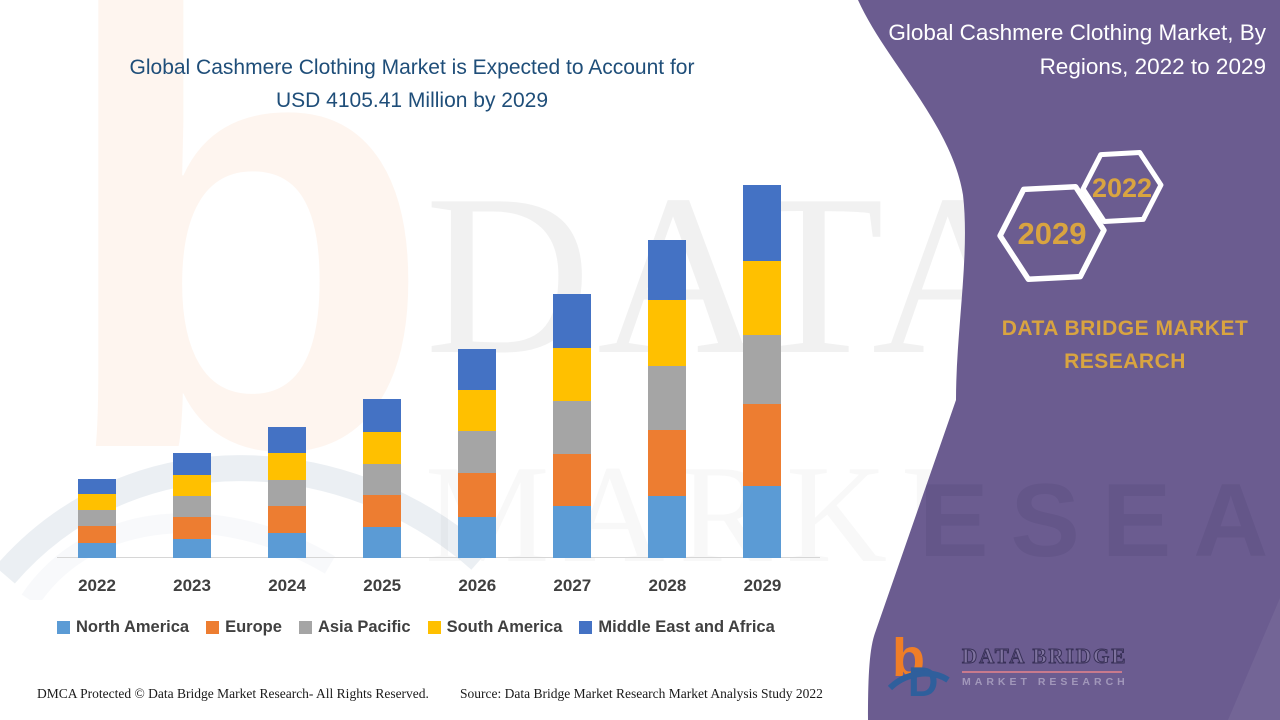 The image size is (1280, 720). What do you see at coordinates (1125, 361) in the screenshot?
I see `brand-name-line2: RESEARCH` at bounding box center [1125, 361].